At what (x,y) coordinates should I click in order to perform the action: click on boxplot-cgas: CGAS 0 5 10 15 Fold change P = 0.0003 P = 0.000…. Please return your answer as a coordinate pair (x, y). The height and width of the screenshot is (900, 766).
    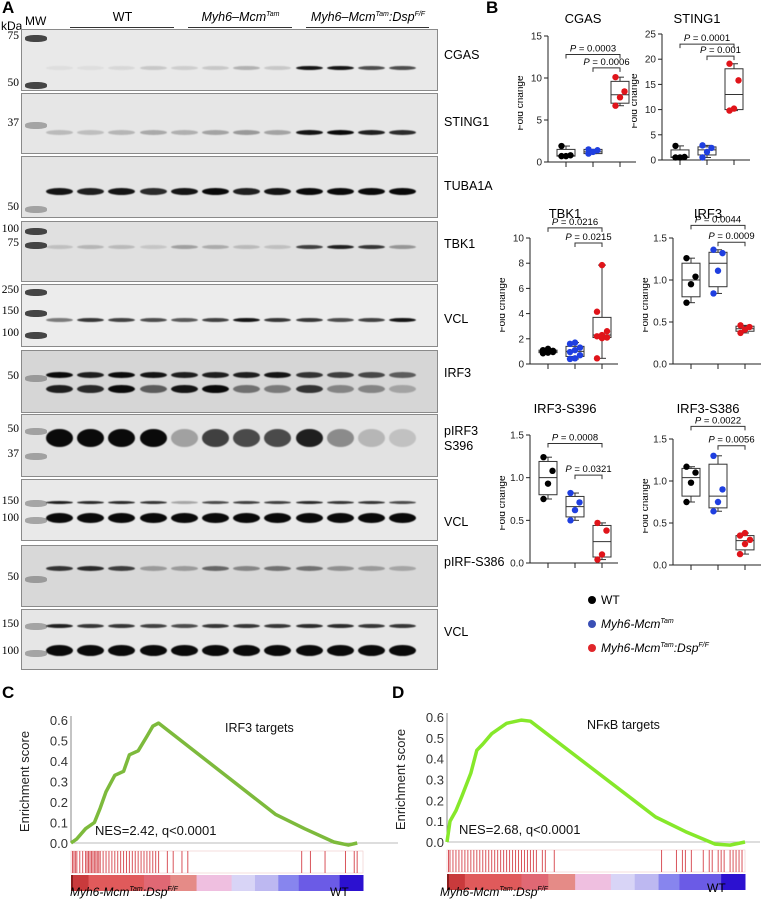
    Looking at the image, I should click on (577, 90).